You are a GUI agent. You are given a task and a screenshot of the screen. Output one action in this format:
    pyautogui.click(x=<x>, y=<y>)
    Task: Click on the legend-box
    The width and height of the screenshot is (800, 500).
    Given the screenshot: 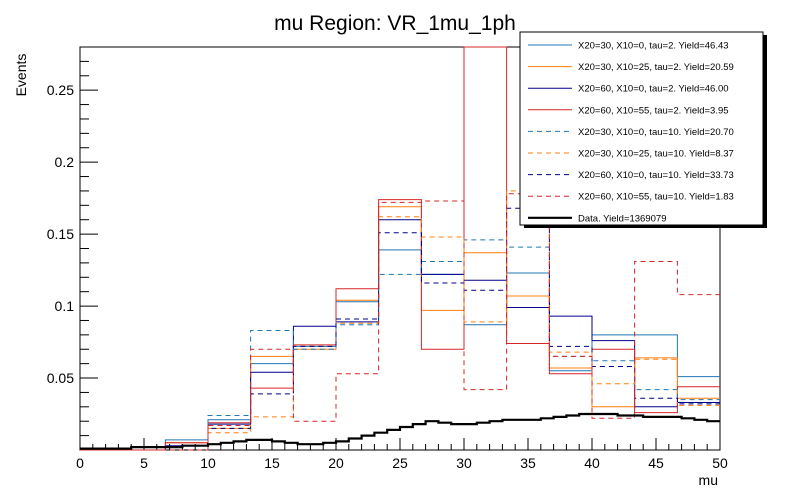 What is the action you would take?
    pyautogui.click(x=641, y=128)
    